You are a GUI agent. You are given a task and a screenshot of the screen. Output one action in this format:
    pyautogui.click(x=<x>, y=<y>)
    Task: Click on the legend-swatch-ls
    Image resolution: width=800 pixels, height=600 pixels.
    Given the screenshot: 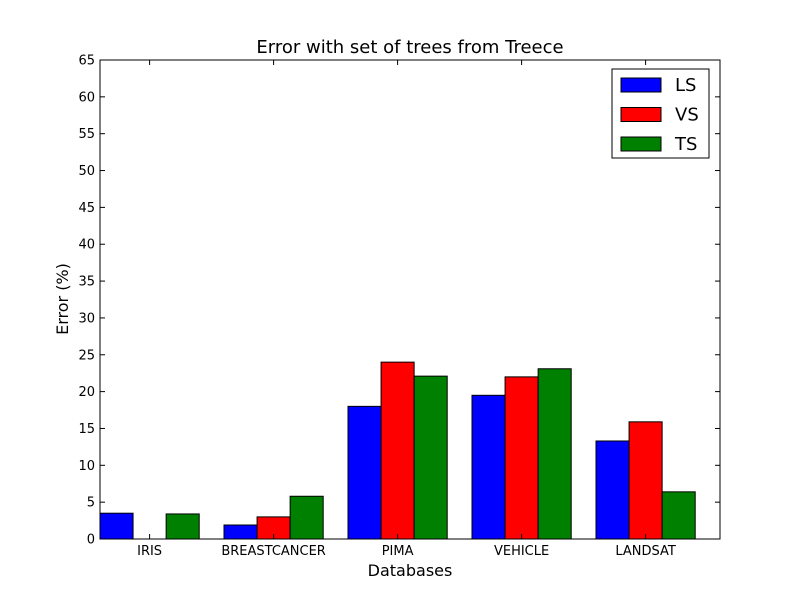 What is the action you would take?
    pyautogui.click(x=641, y=85)
    